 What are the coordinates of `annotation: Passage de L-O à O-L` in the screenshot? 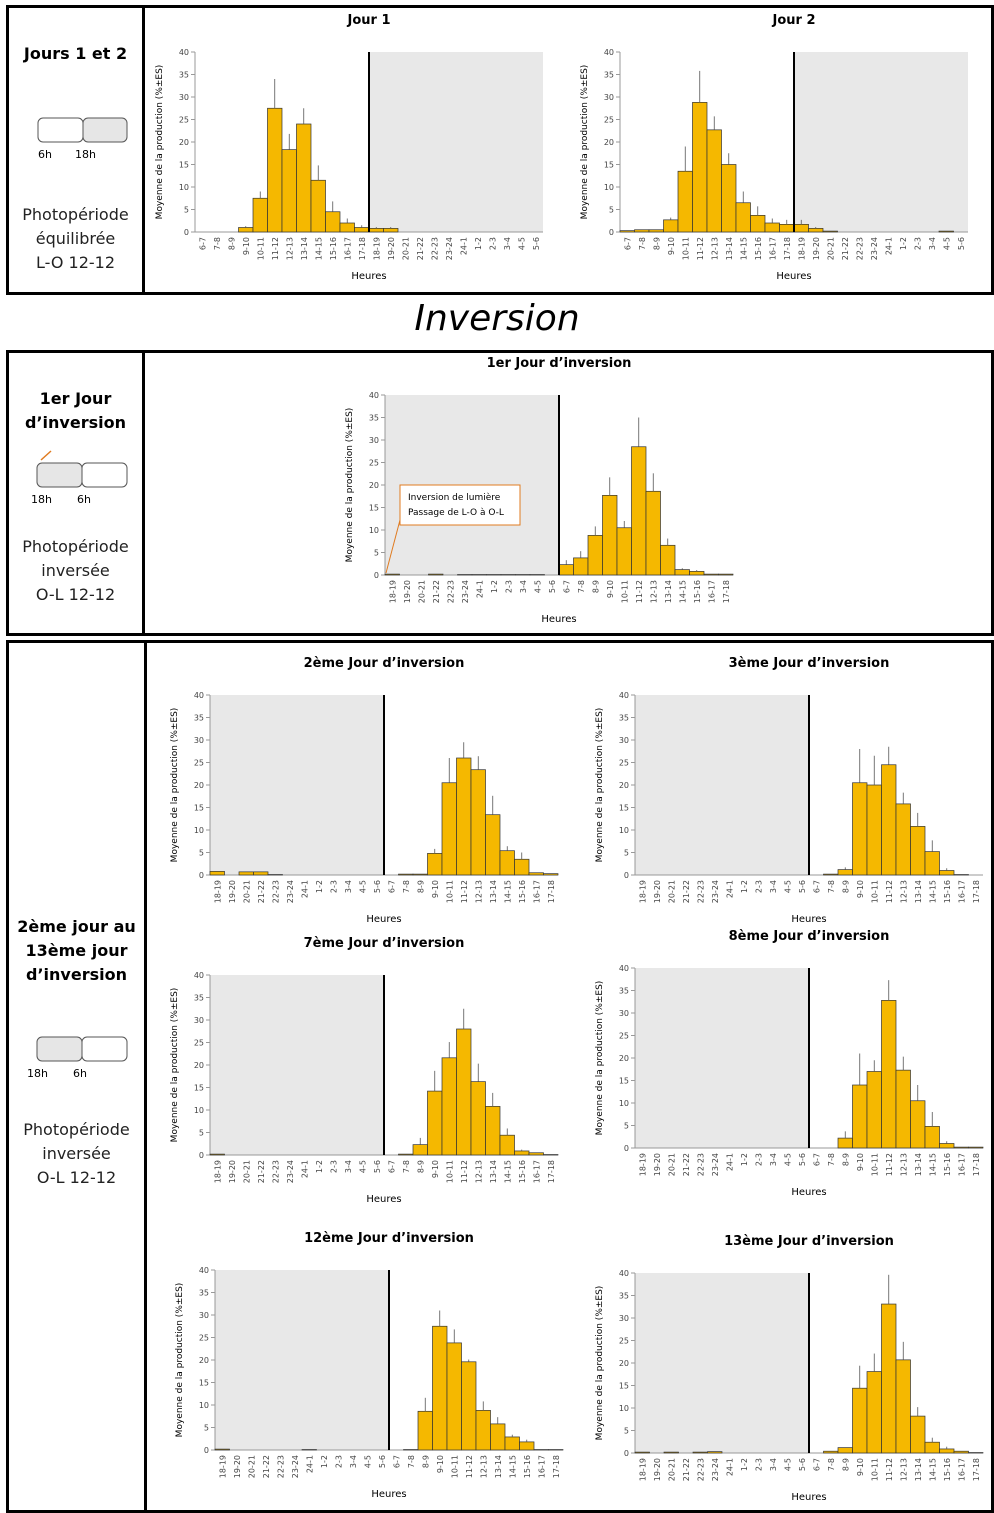 It's located at (456, 513).